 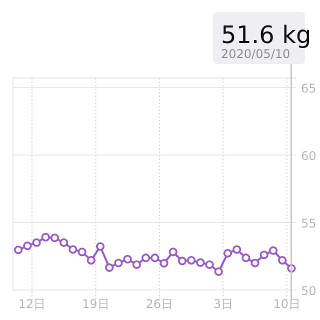 What do you see at coordinates (160, 304) in the screenshot?
I see `x-tick-label: 26日` at bounding box center [160, 304].